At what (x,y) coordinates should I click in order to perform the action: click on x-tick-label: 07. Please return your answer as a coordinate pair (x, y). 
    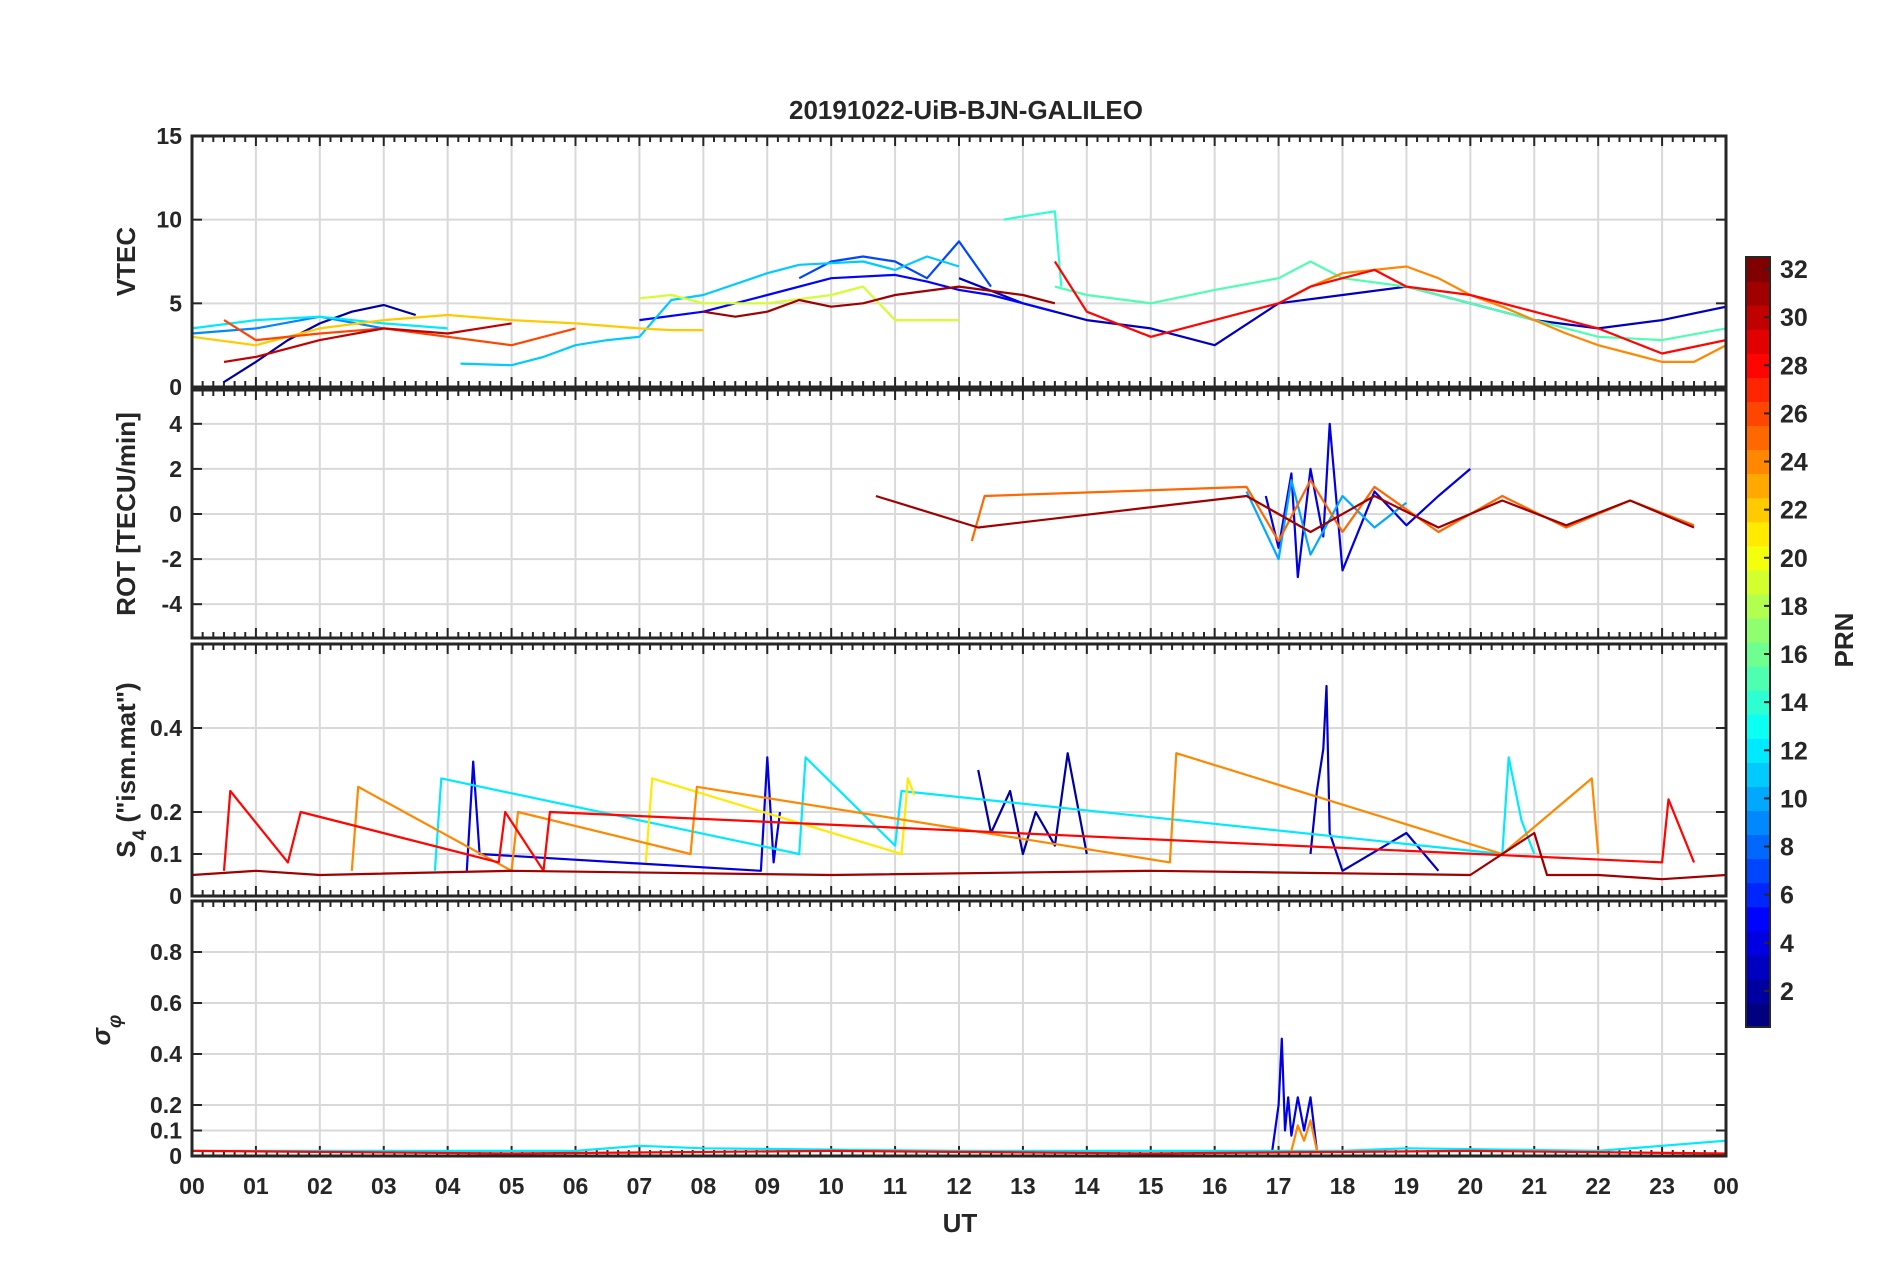
    Looking at the image, I should click on (640, 1186).